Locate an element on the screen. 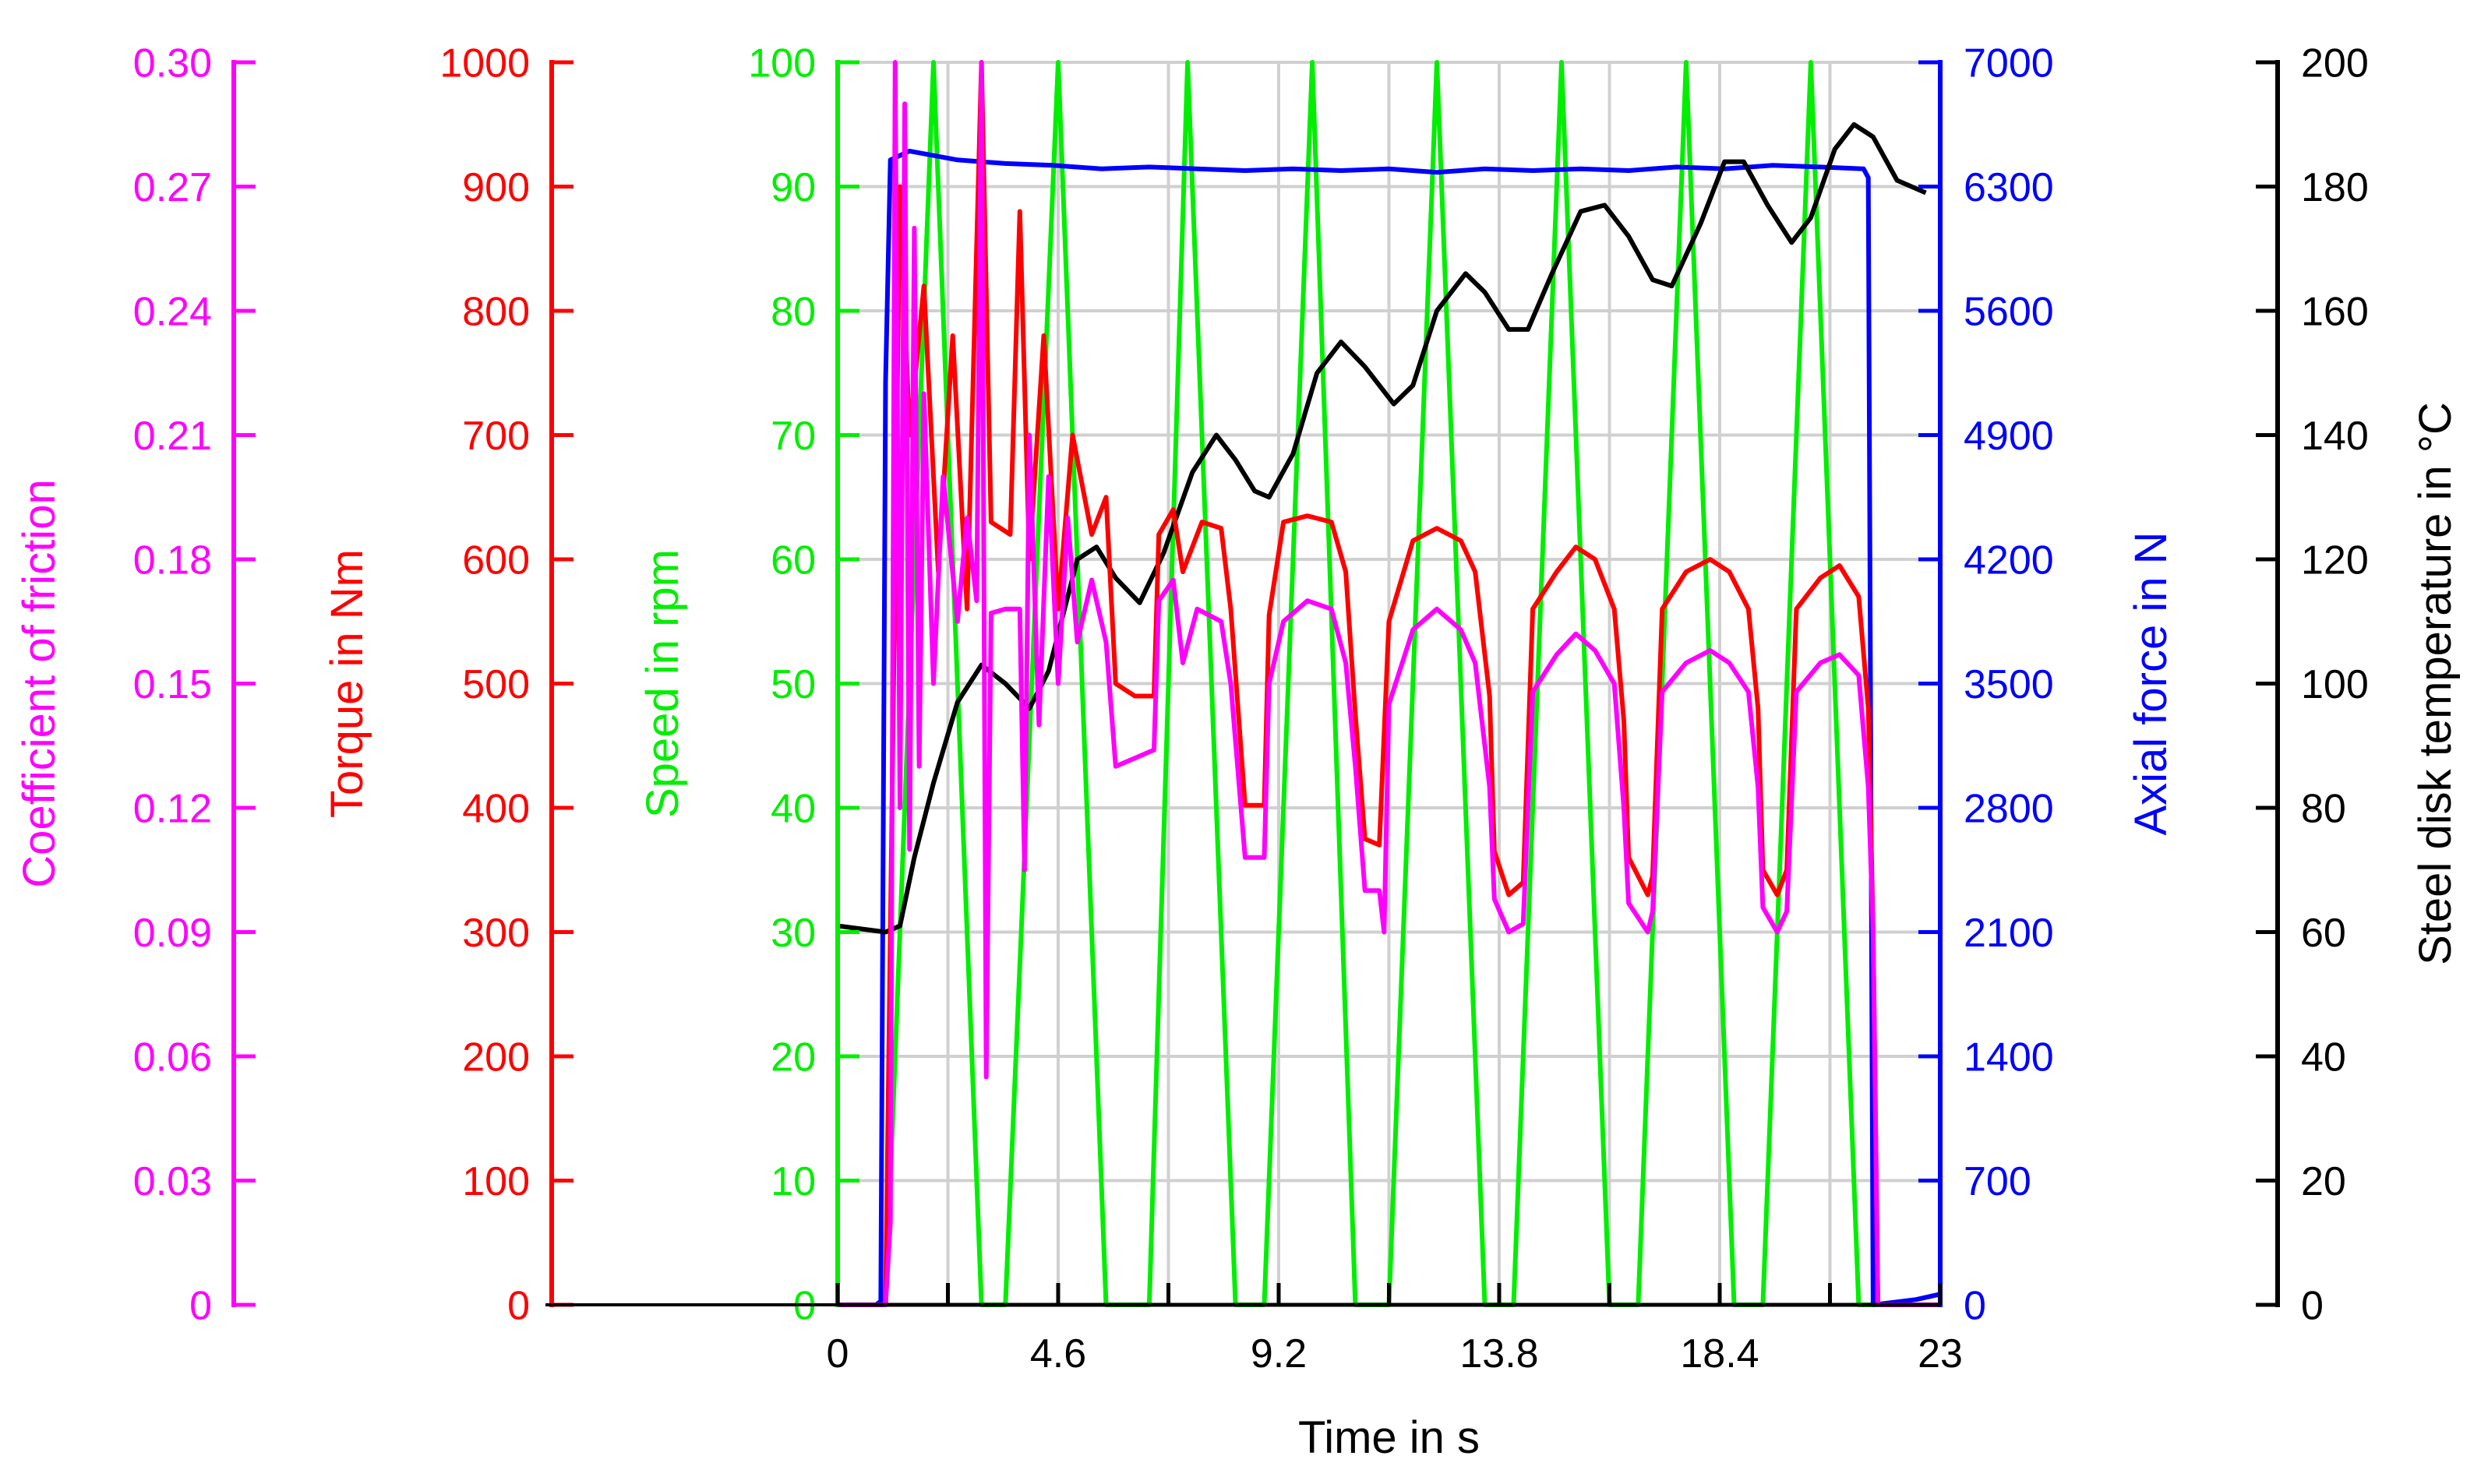 Image resolution: width=2488 pixels, height=1484 pixels. tick-label-speed: 20 is located at coordinates (793, 1058).